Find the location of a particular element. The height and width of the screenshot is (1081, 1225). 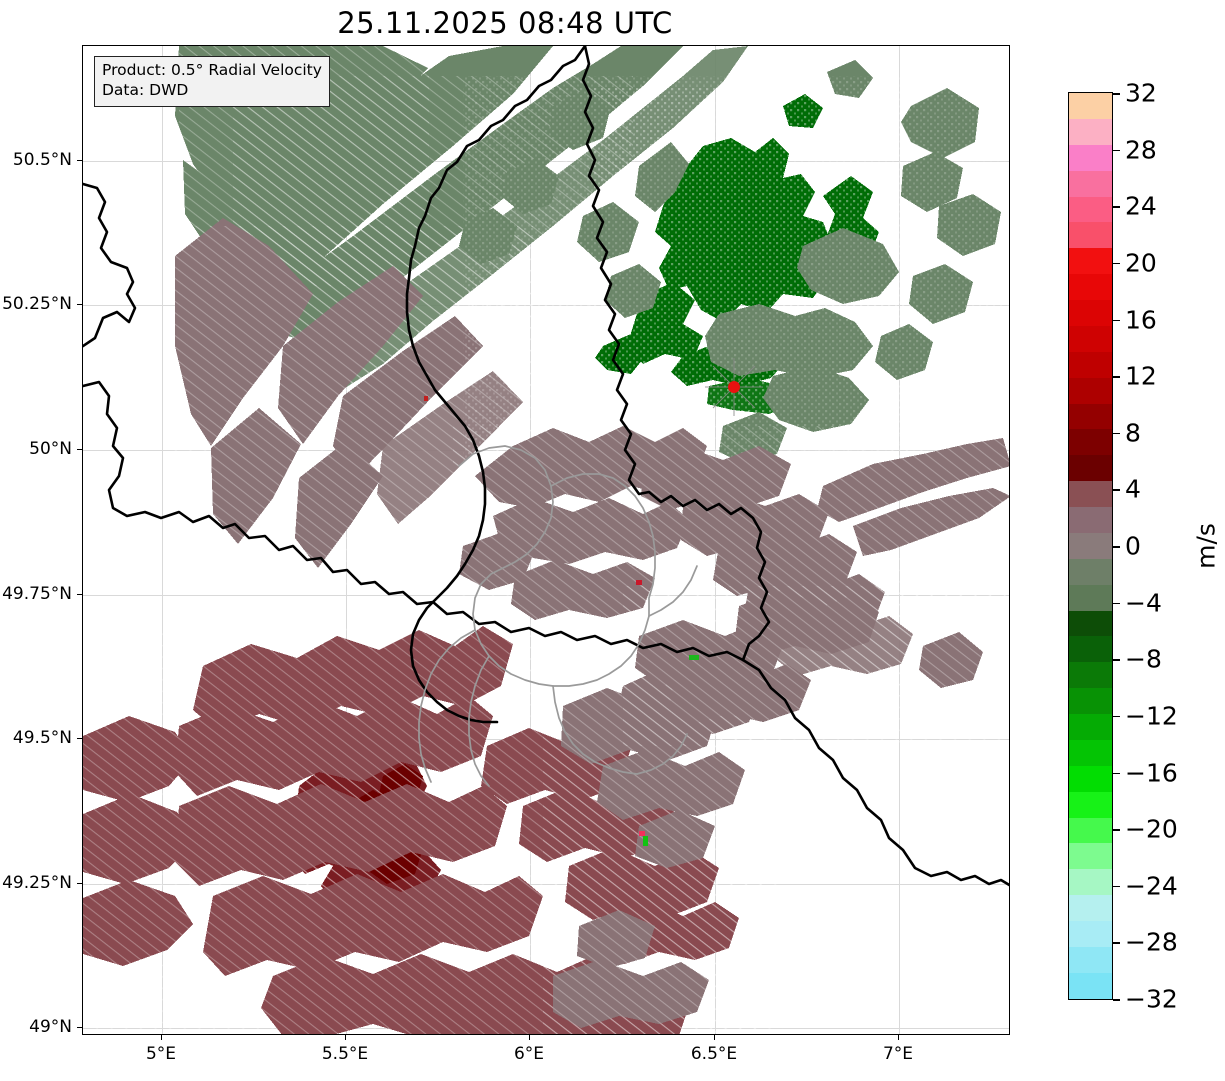

x-axis-tick-label: 6°E is located at coordinates (529, 1054).